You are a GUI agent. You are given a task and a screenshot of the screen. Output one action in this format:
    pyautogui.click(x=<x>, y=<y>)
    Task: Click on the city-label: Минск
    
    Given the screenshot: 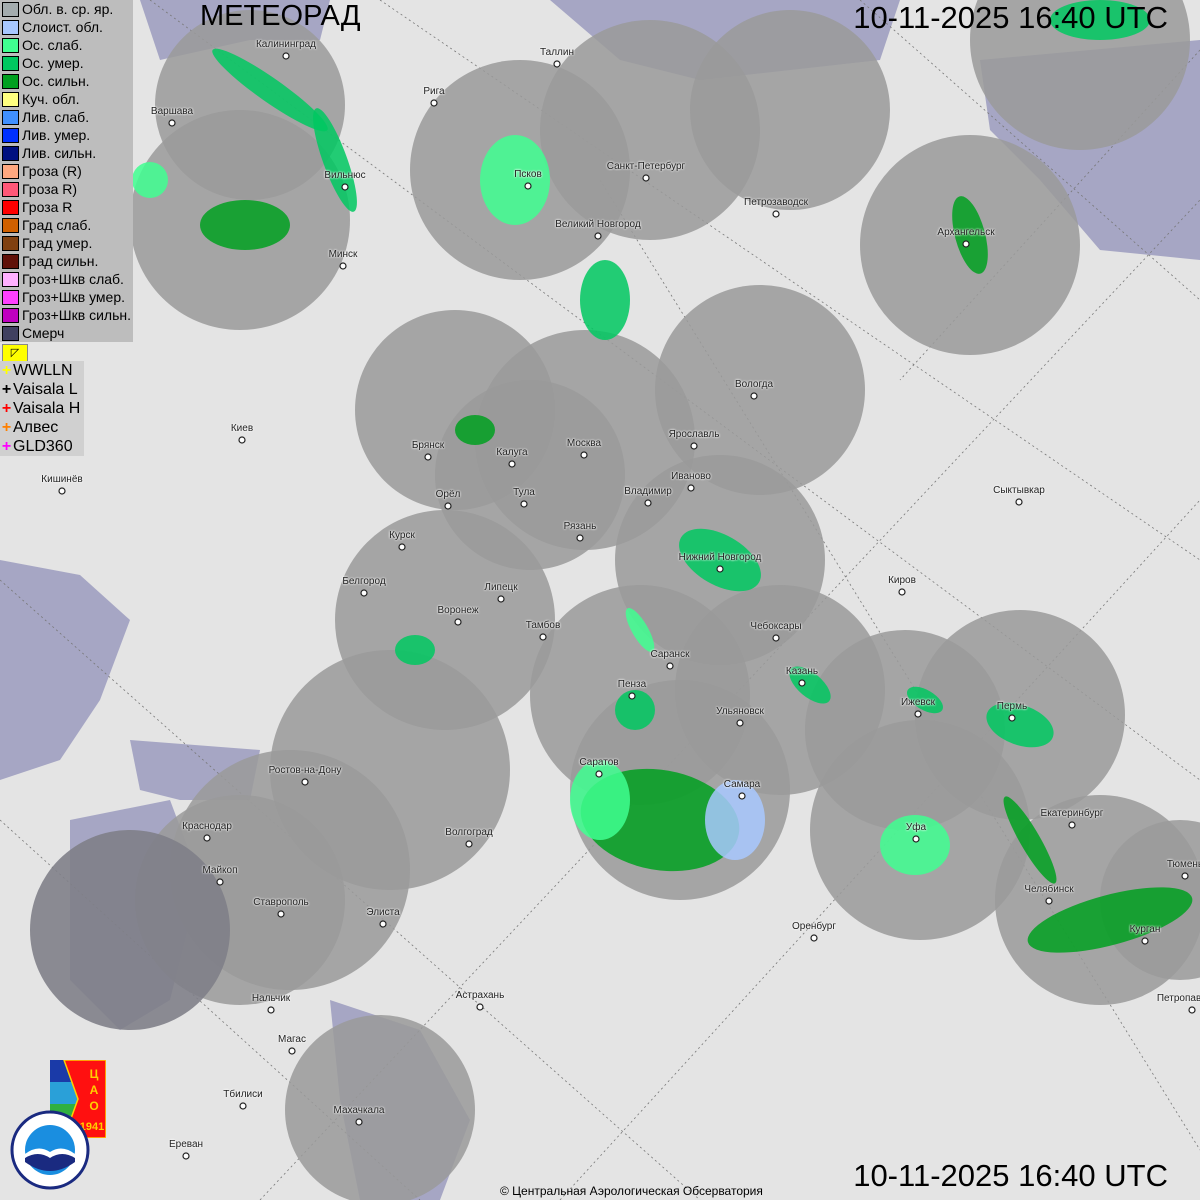 What is the action you would take?
    pyautogui.click(x=343, y=254)
    